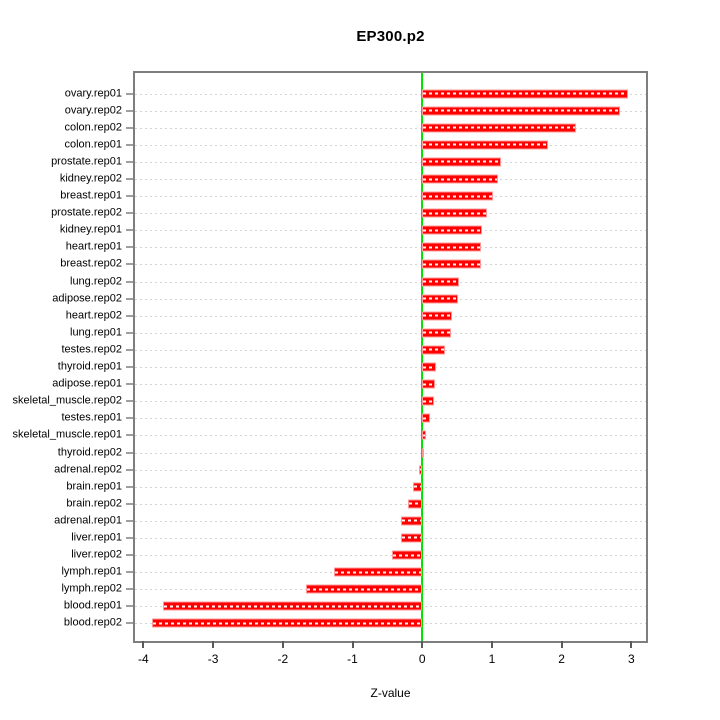 Image resolution: width=720 pixels, height=720 pixels. I want to click on bar-row: lung.rep02, so click(358, 281).